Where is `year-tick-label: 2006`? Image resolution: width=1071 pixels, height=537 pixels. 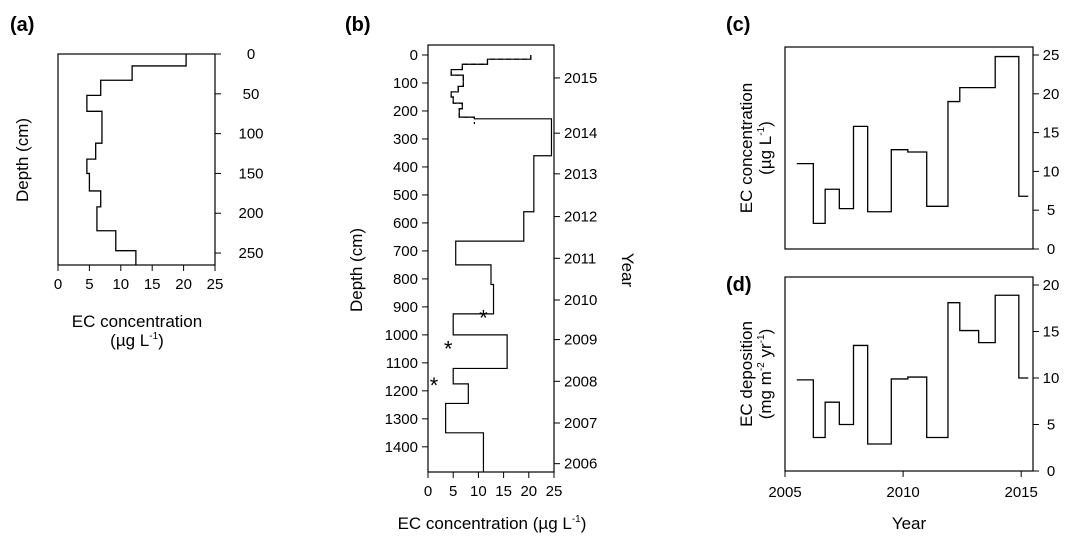 year-tick-label: 2006 is located at coordinates (580, 464).